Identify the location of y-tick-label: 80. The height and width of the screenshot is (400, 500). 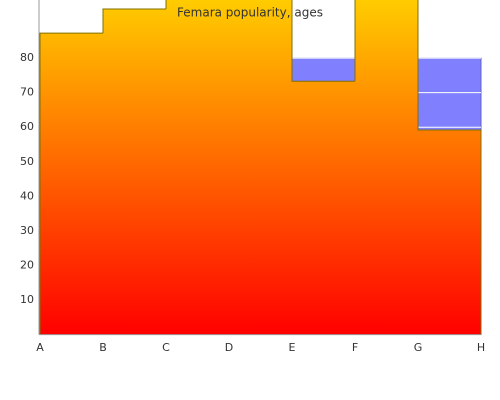
(27, 57).